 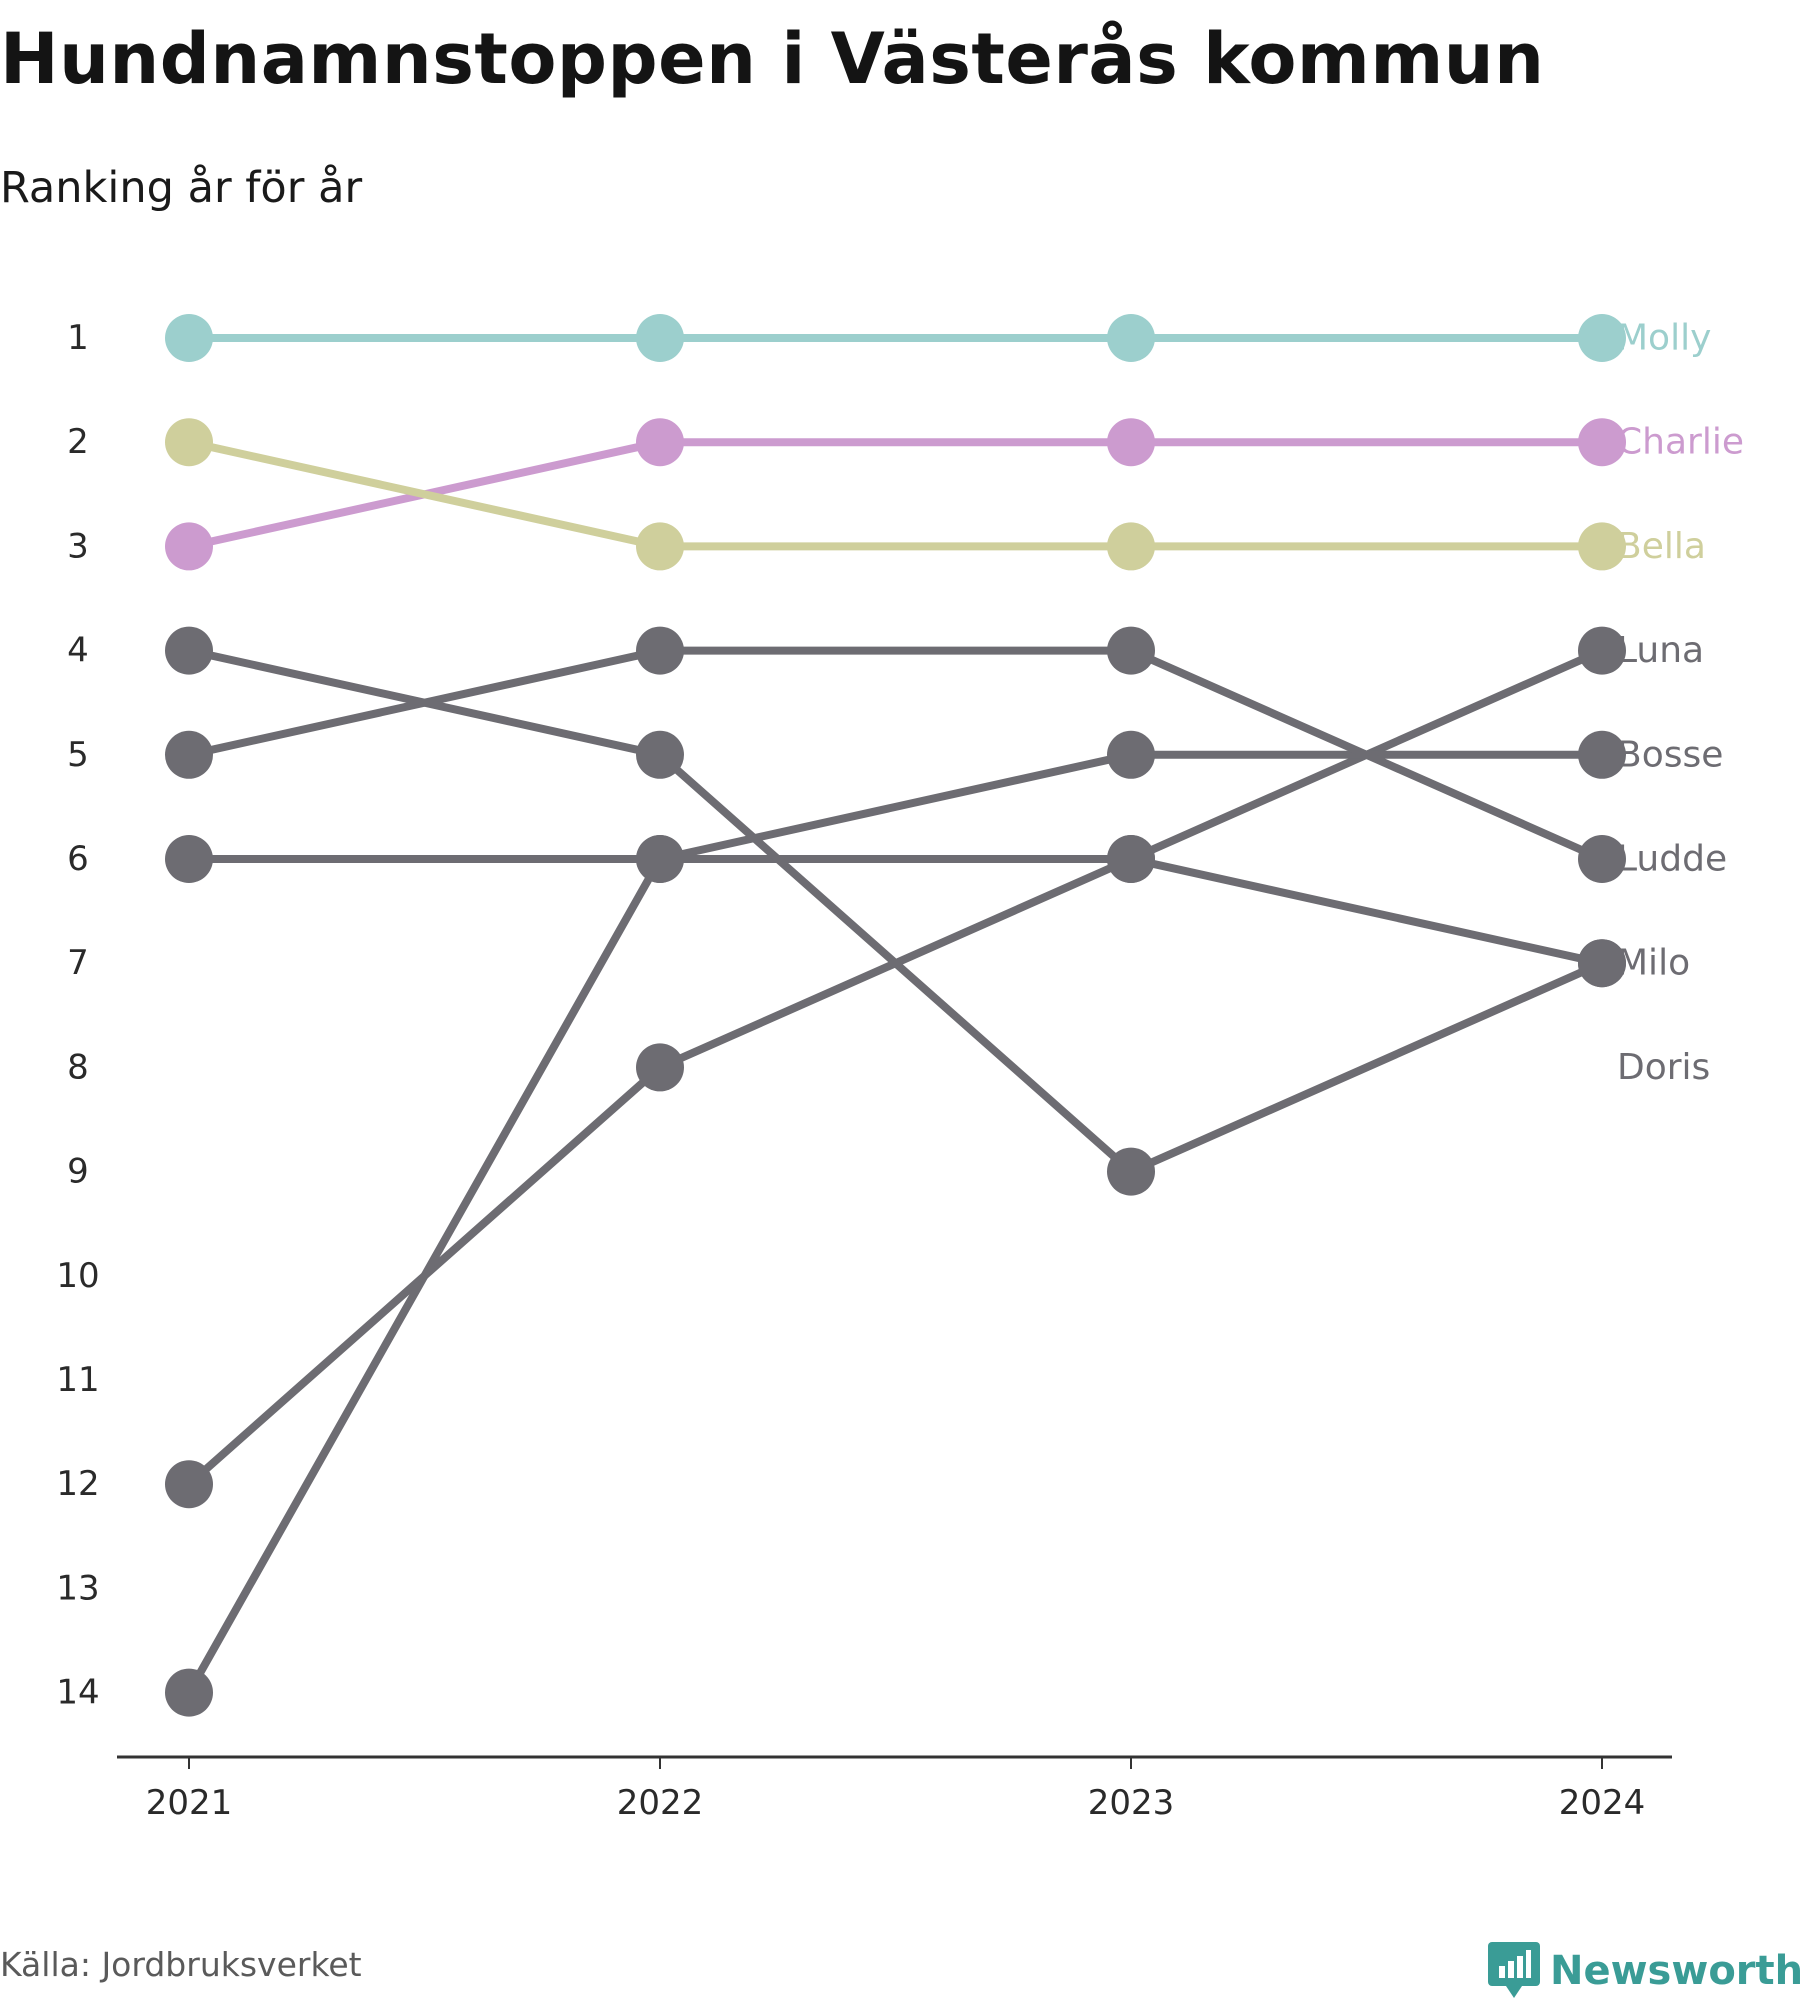 What do you see at coordinates (660, 1803) in the screenshot?
I see `x-tick-label: 2022` at bounding box center [660, 1803].